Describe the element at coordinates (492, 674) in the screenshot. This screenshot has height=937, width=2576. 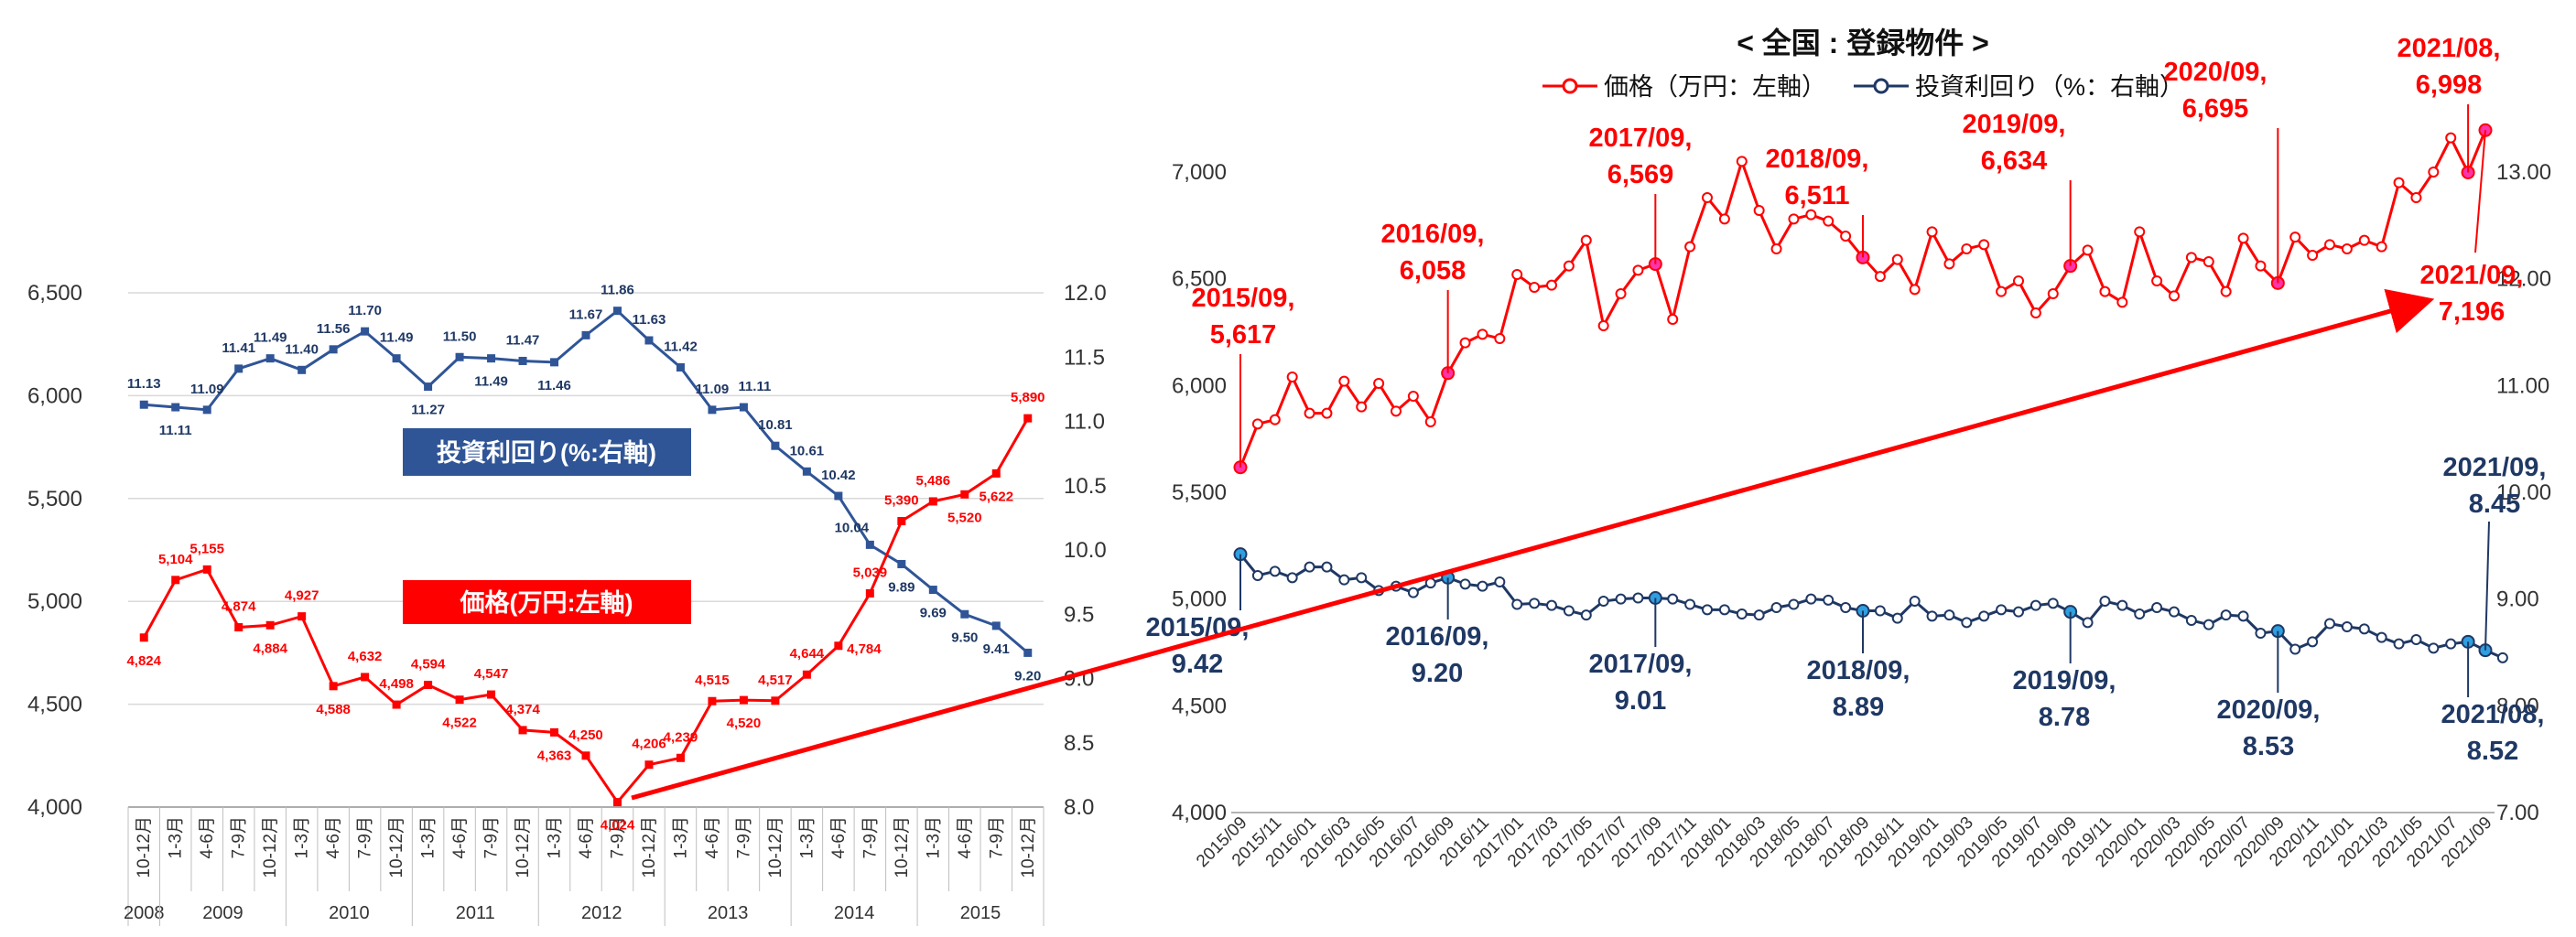
I see `price-data-label: 4,547` at that location.